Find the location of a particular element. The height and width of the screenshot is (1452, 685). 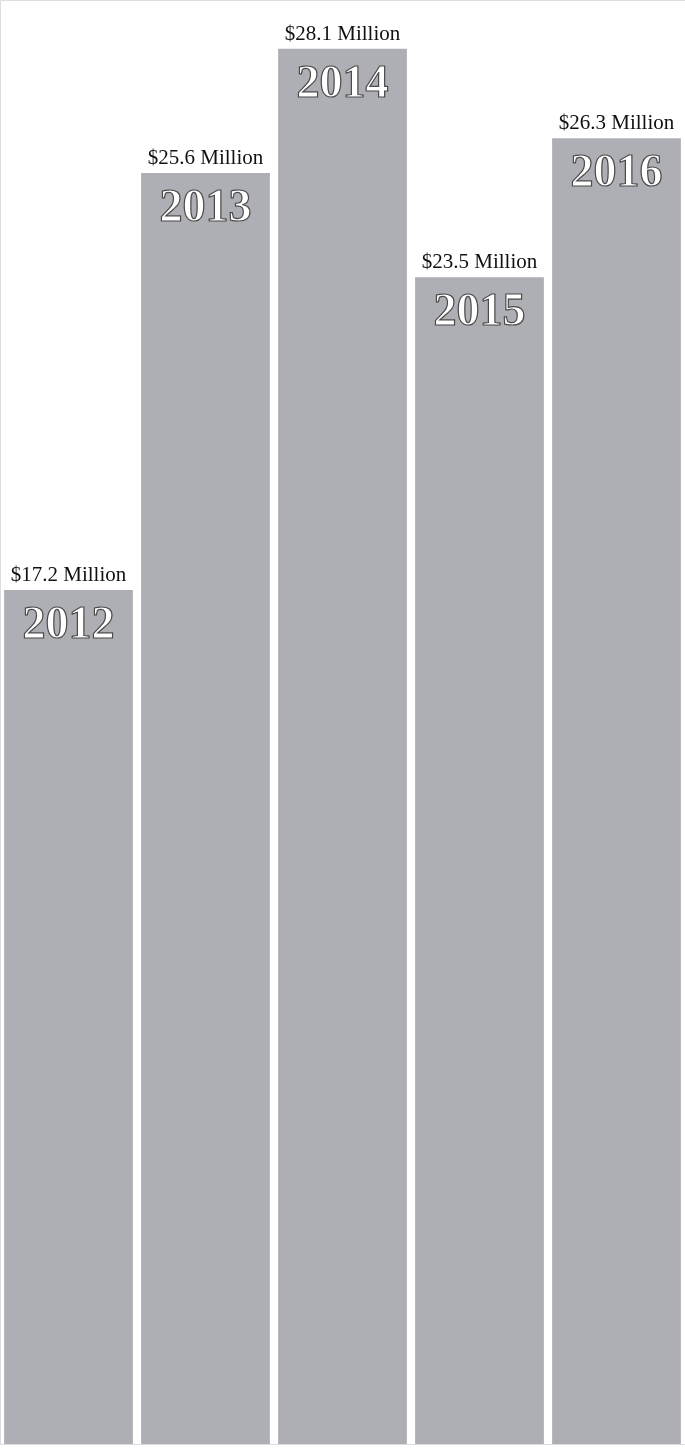

data-label: $28.1 Million is located at coordinates (342, 32).